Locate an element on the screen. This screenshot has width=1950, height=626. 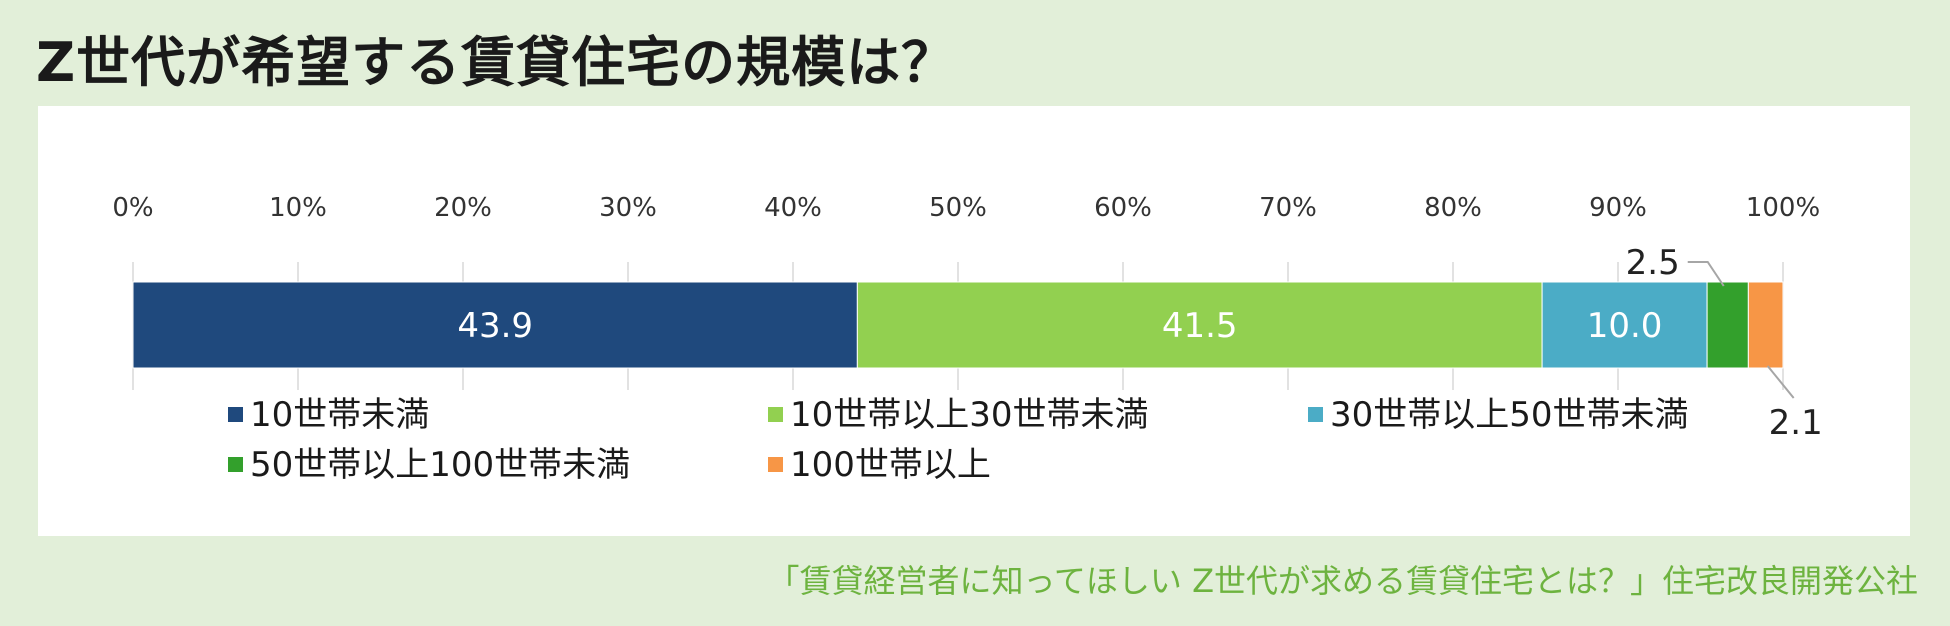
legend-label: 30世帯以上50世帯未満 is located at coordinates (1509, 415).